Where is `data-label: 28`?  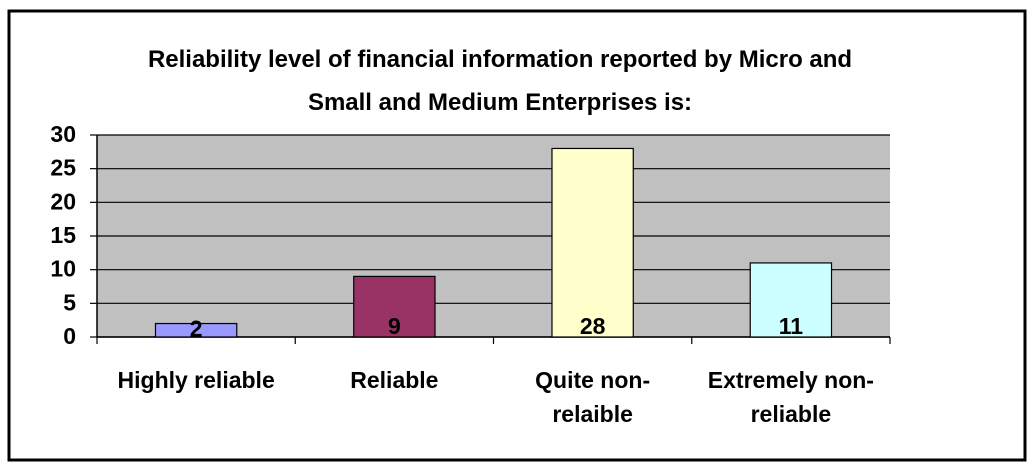 data-label: 28 is located at coordinates (593, 326).